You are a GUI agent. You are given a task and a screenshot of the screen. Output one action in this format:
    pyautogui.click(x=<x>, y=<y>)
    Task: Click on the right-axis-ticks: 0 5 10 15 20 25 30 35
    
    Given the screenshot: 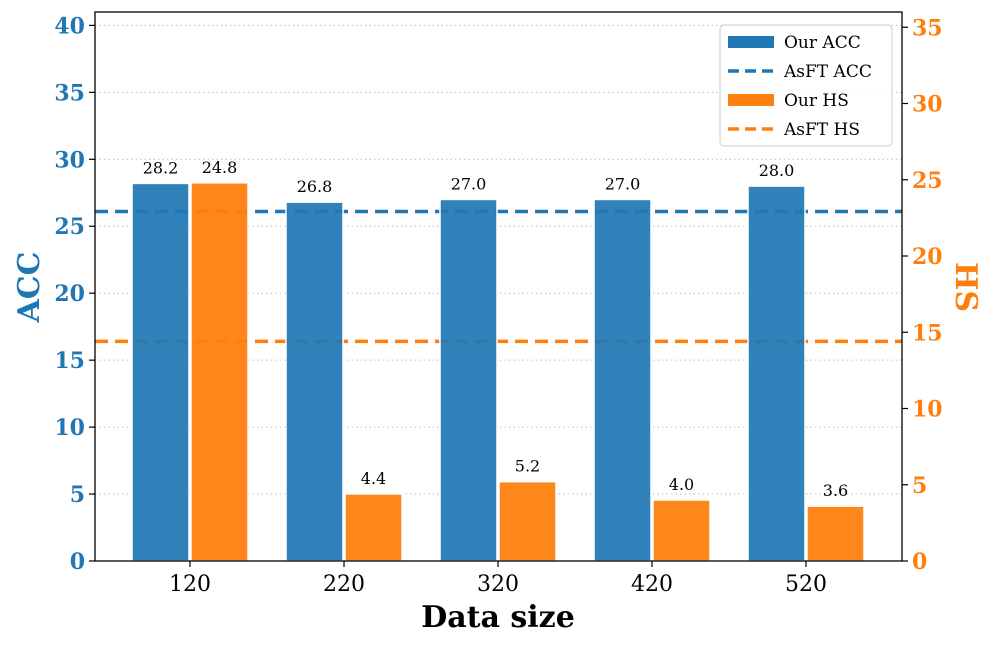 What is the action you would take?
    pyautogui.click(x=922, y=295)
    